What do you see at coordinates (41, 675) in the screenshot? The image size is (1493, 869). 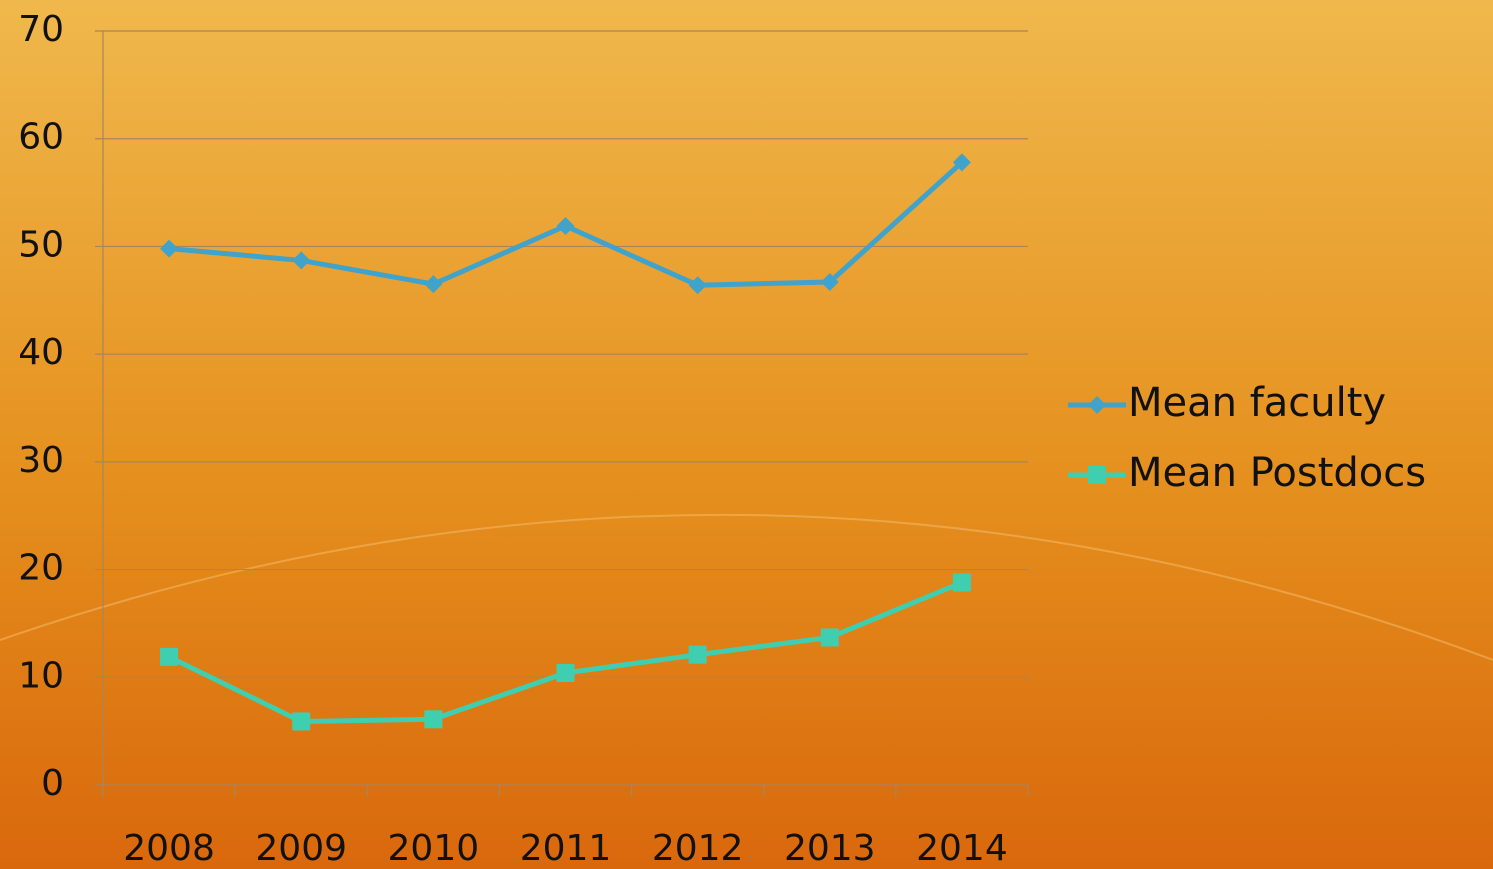 I see `y-tick-label: 10` at bounding box center [41, 675].